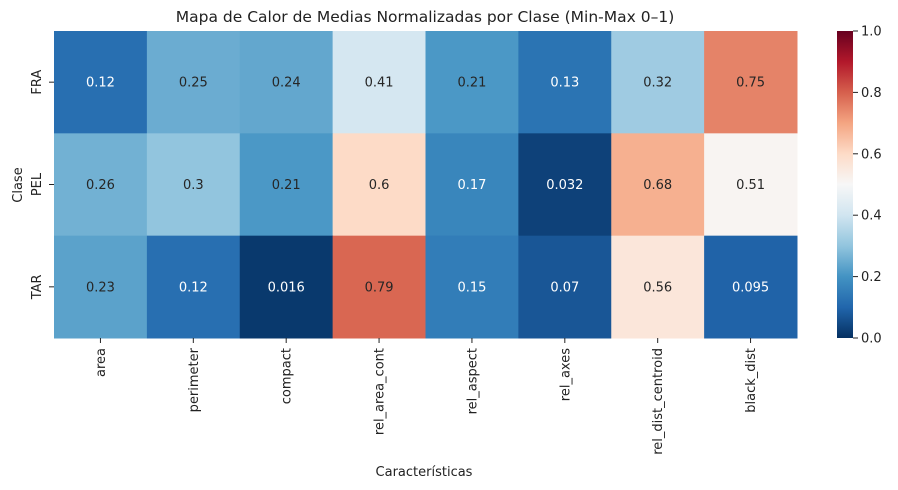 The height and width of the screenshot is (490, 898). I want to click on y-axis-ticks: FRA PEL TAR, so click(42, 185).